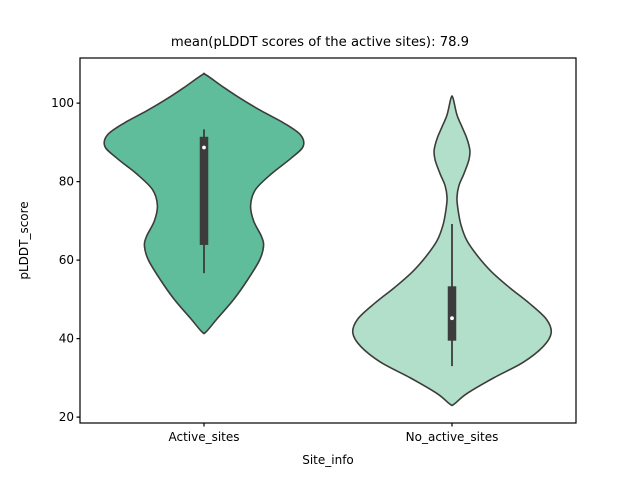 The width and height of the screenshot is (640, 480). Describe the element at coordinates (24, 240) in the screenshot. I see `y-axis-title: pLDDT_score` at that location.